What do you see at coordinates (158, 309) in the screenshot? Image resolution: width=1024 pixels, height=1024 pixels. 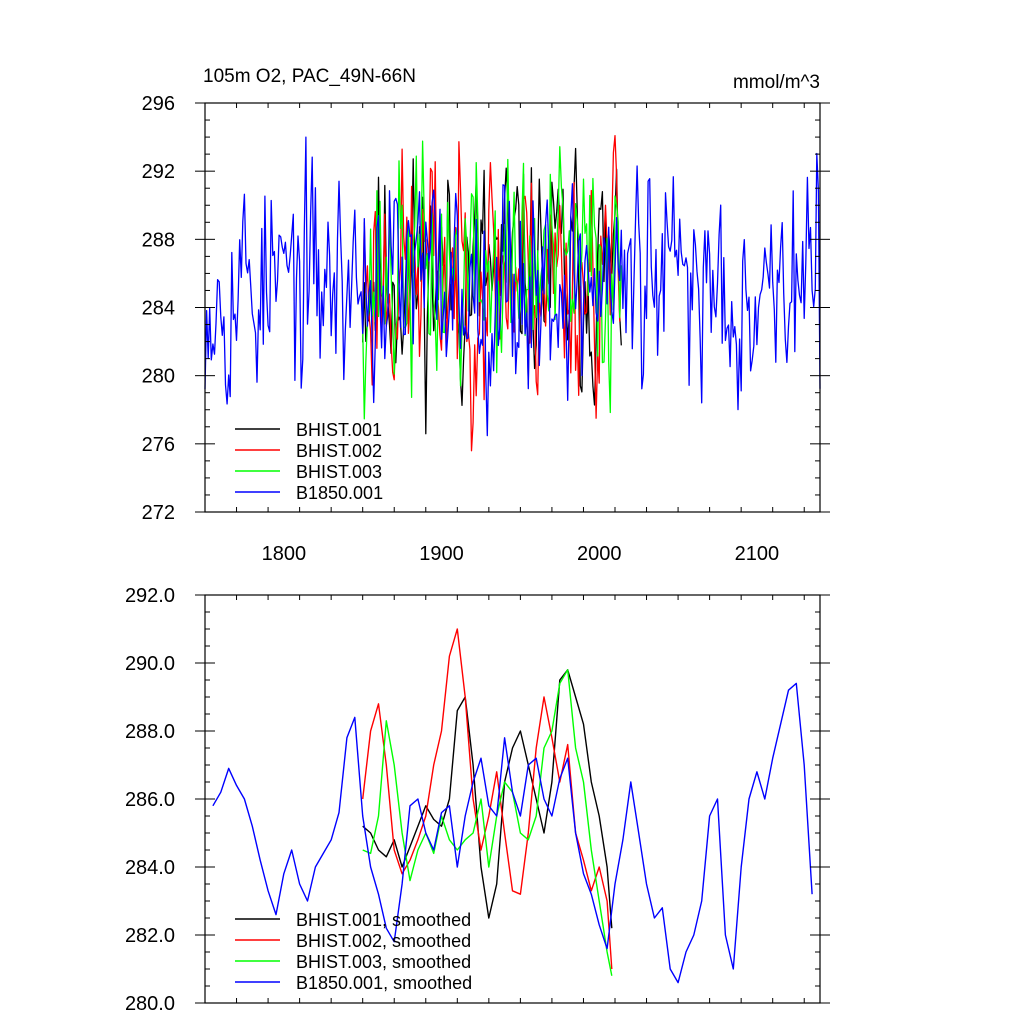 I see `top-ytick-label: 284` at bounding box center [158, 309].